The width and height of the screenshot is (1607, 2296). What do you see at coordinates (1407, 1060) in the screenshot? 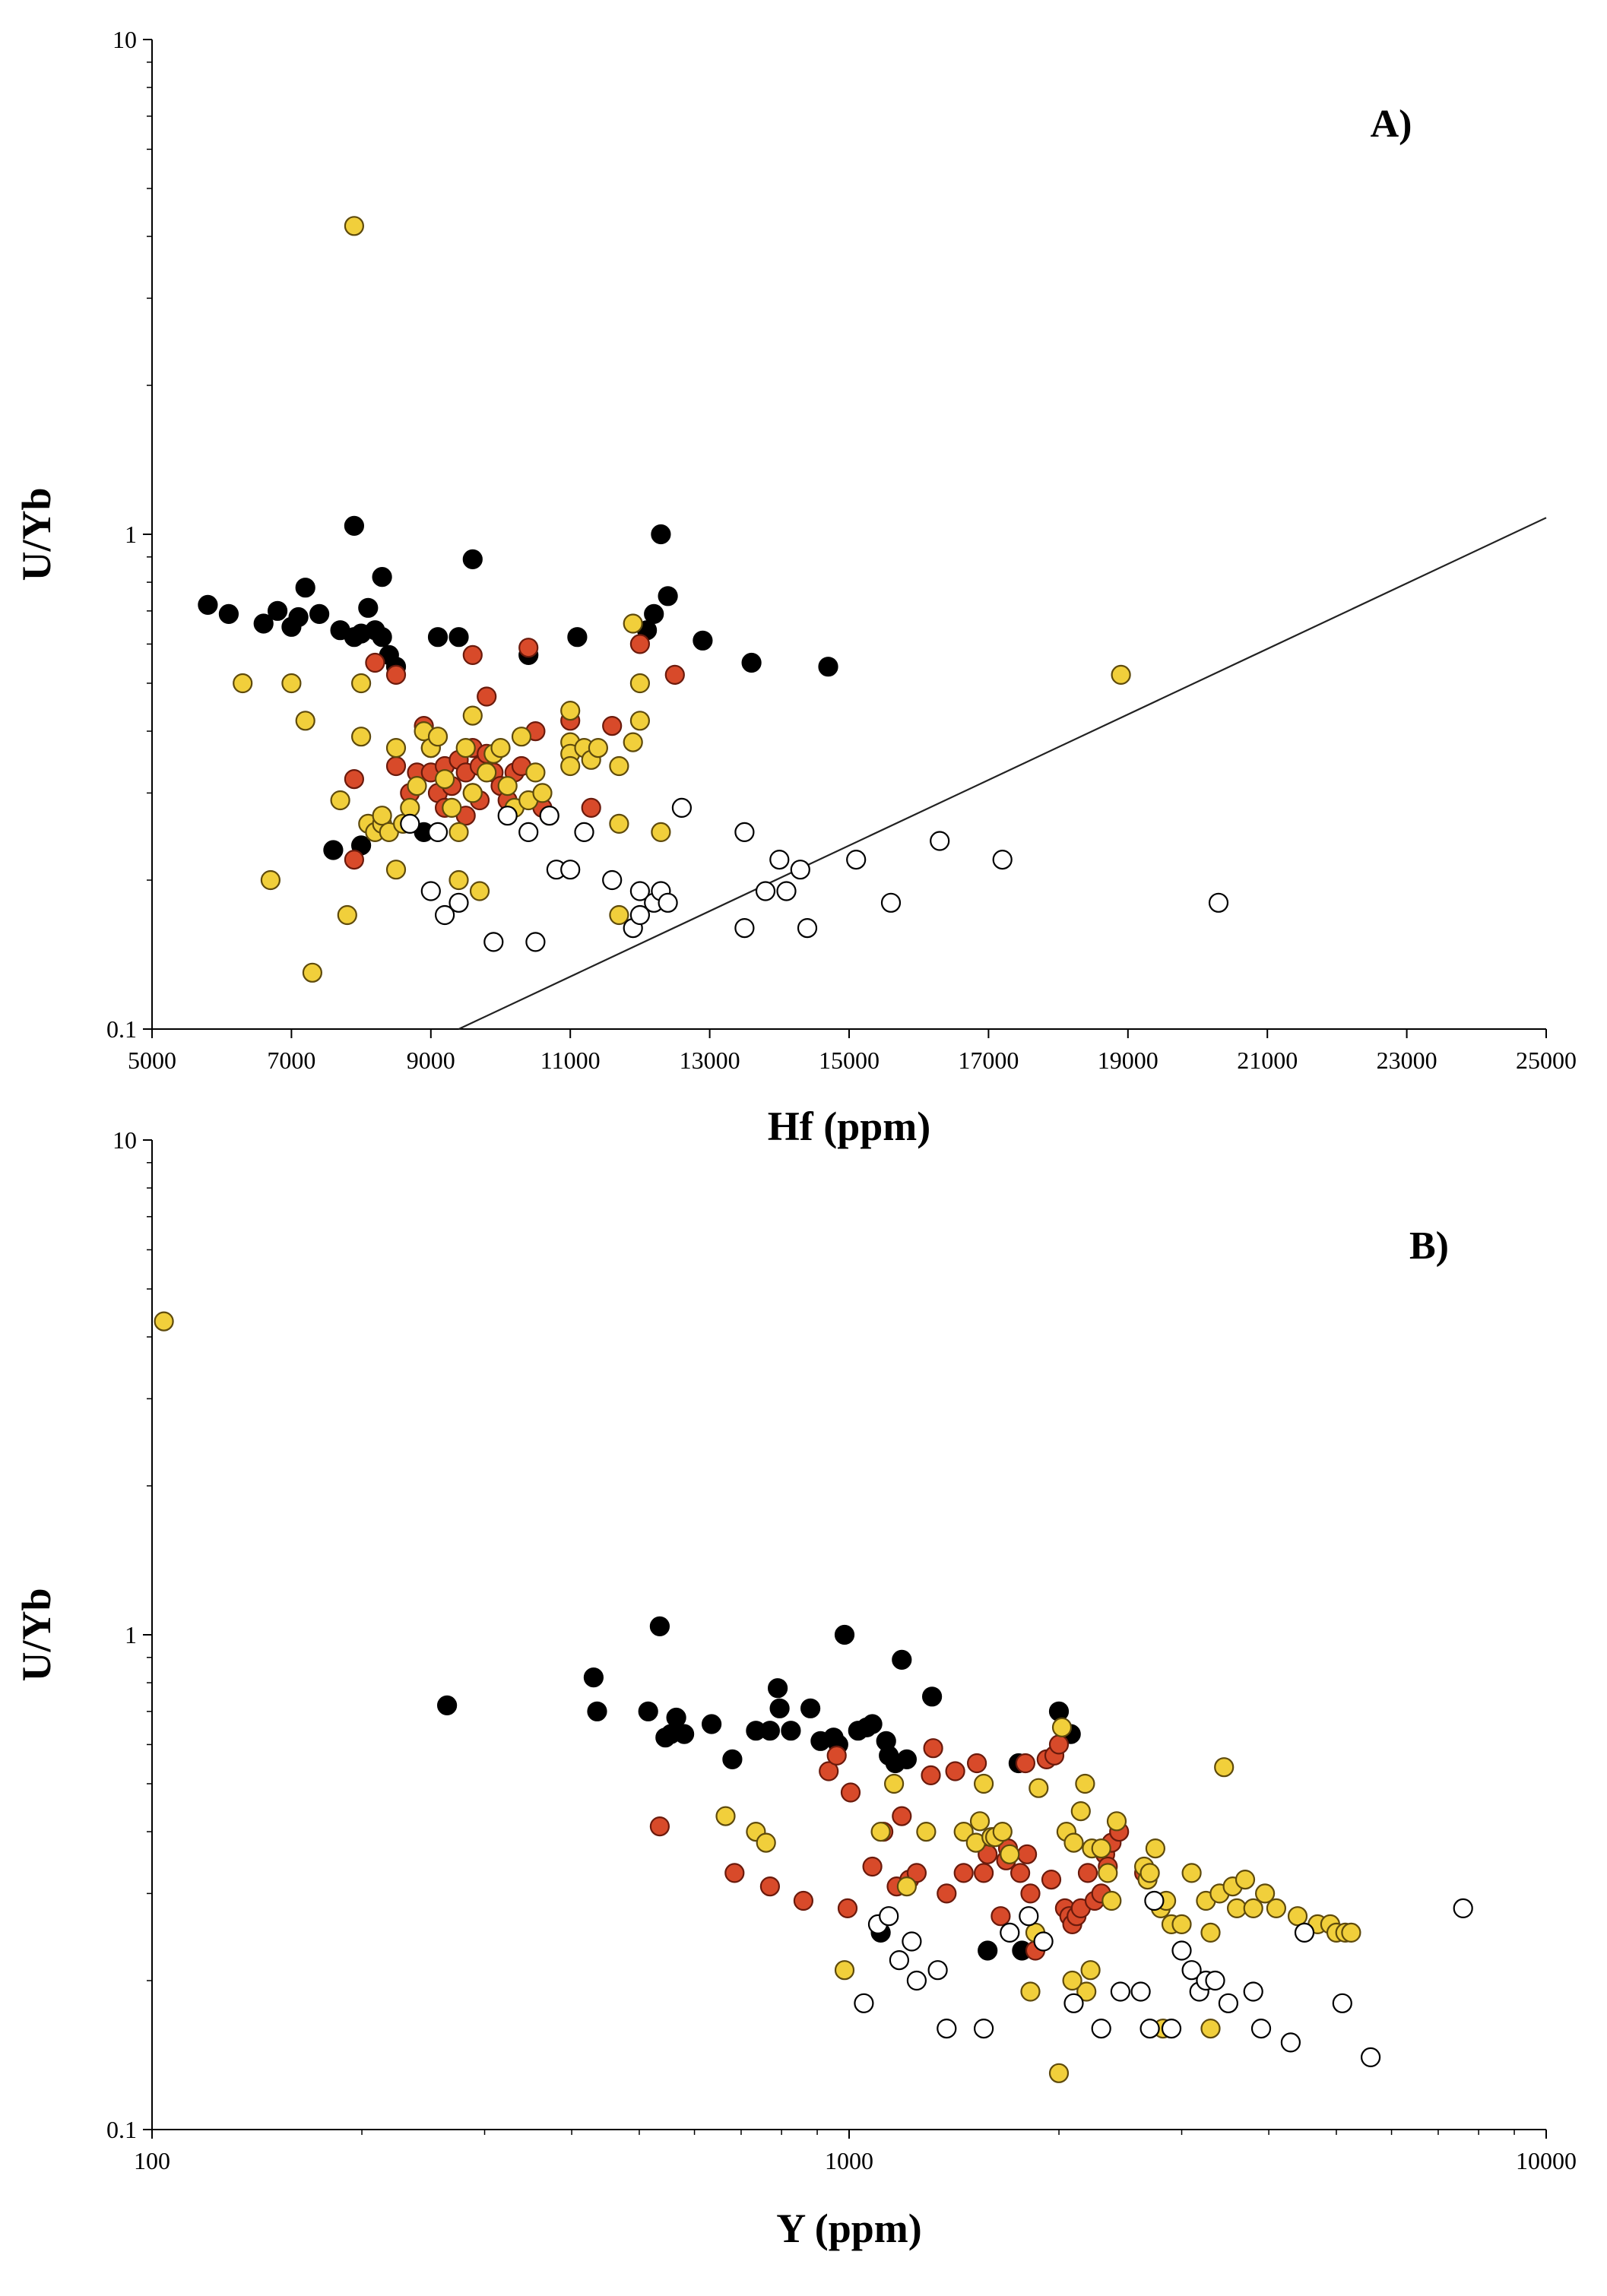
I see `x-tick-label: 23000` at bounding box center [1407, 1060].